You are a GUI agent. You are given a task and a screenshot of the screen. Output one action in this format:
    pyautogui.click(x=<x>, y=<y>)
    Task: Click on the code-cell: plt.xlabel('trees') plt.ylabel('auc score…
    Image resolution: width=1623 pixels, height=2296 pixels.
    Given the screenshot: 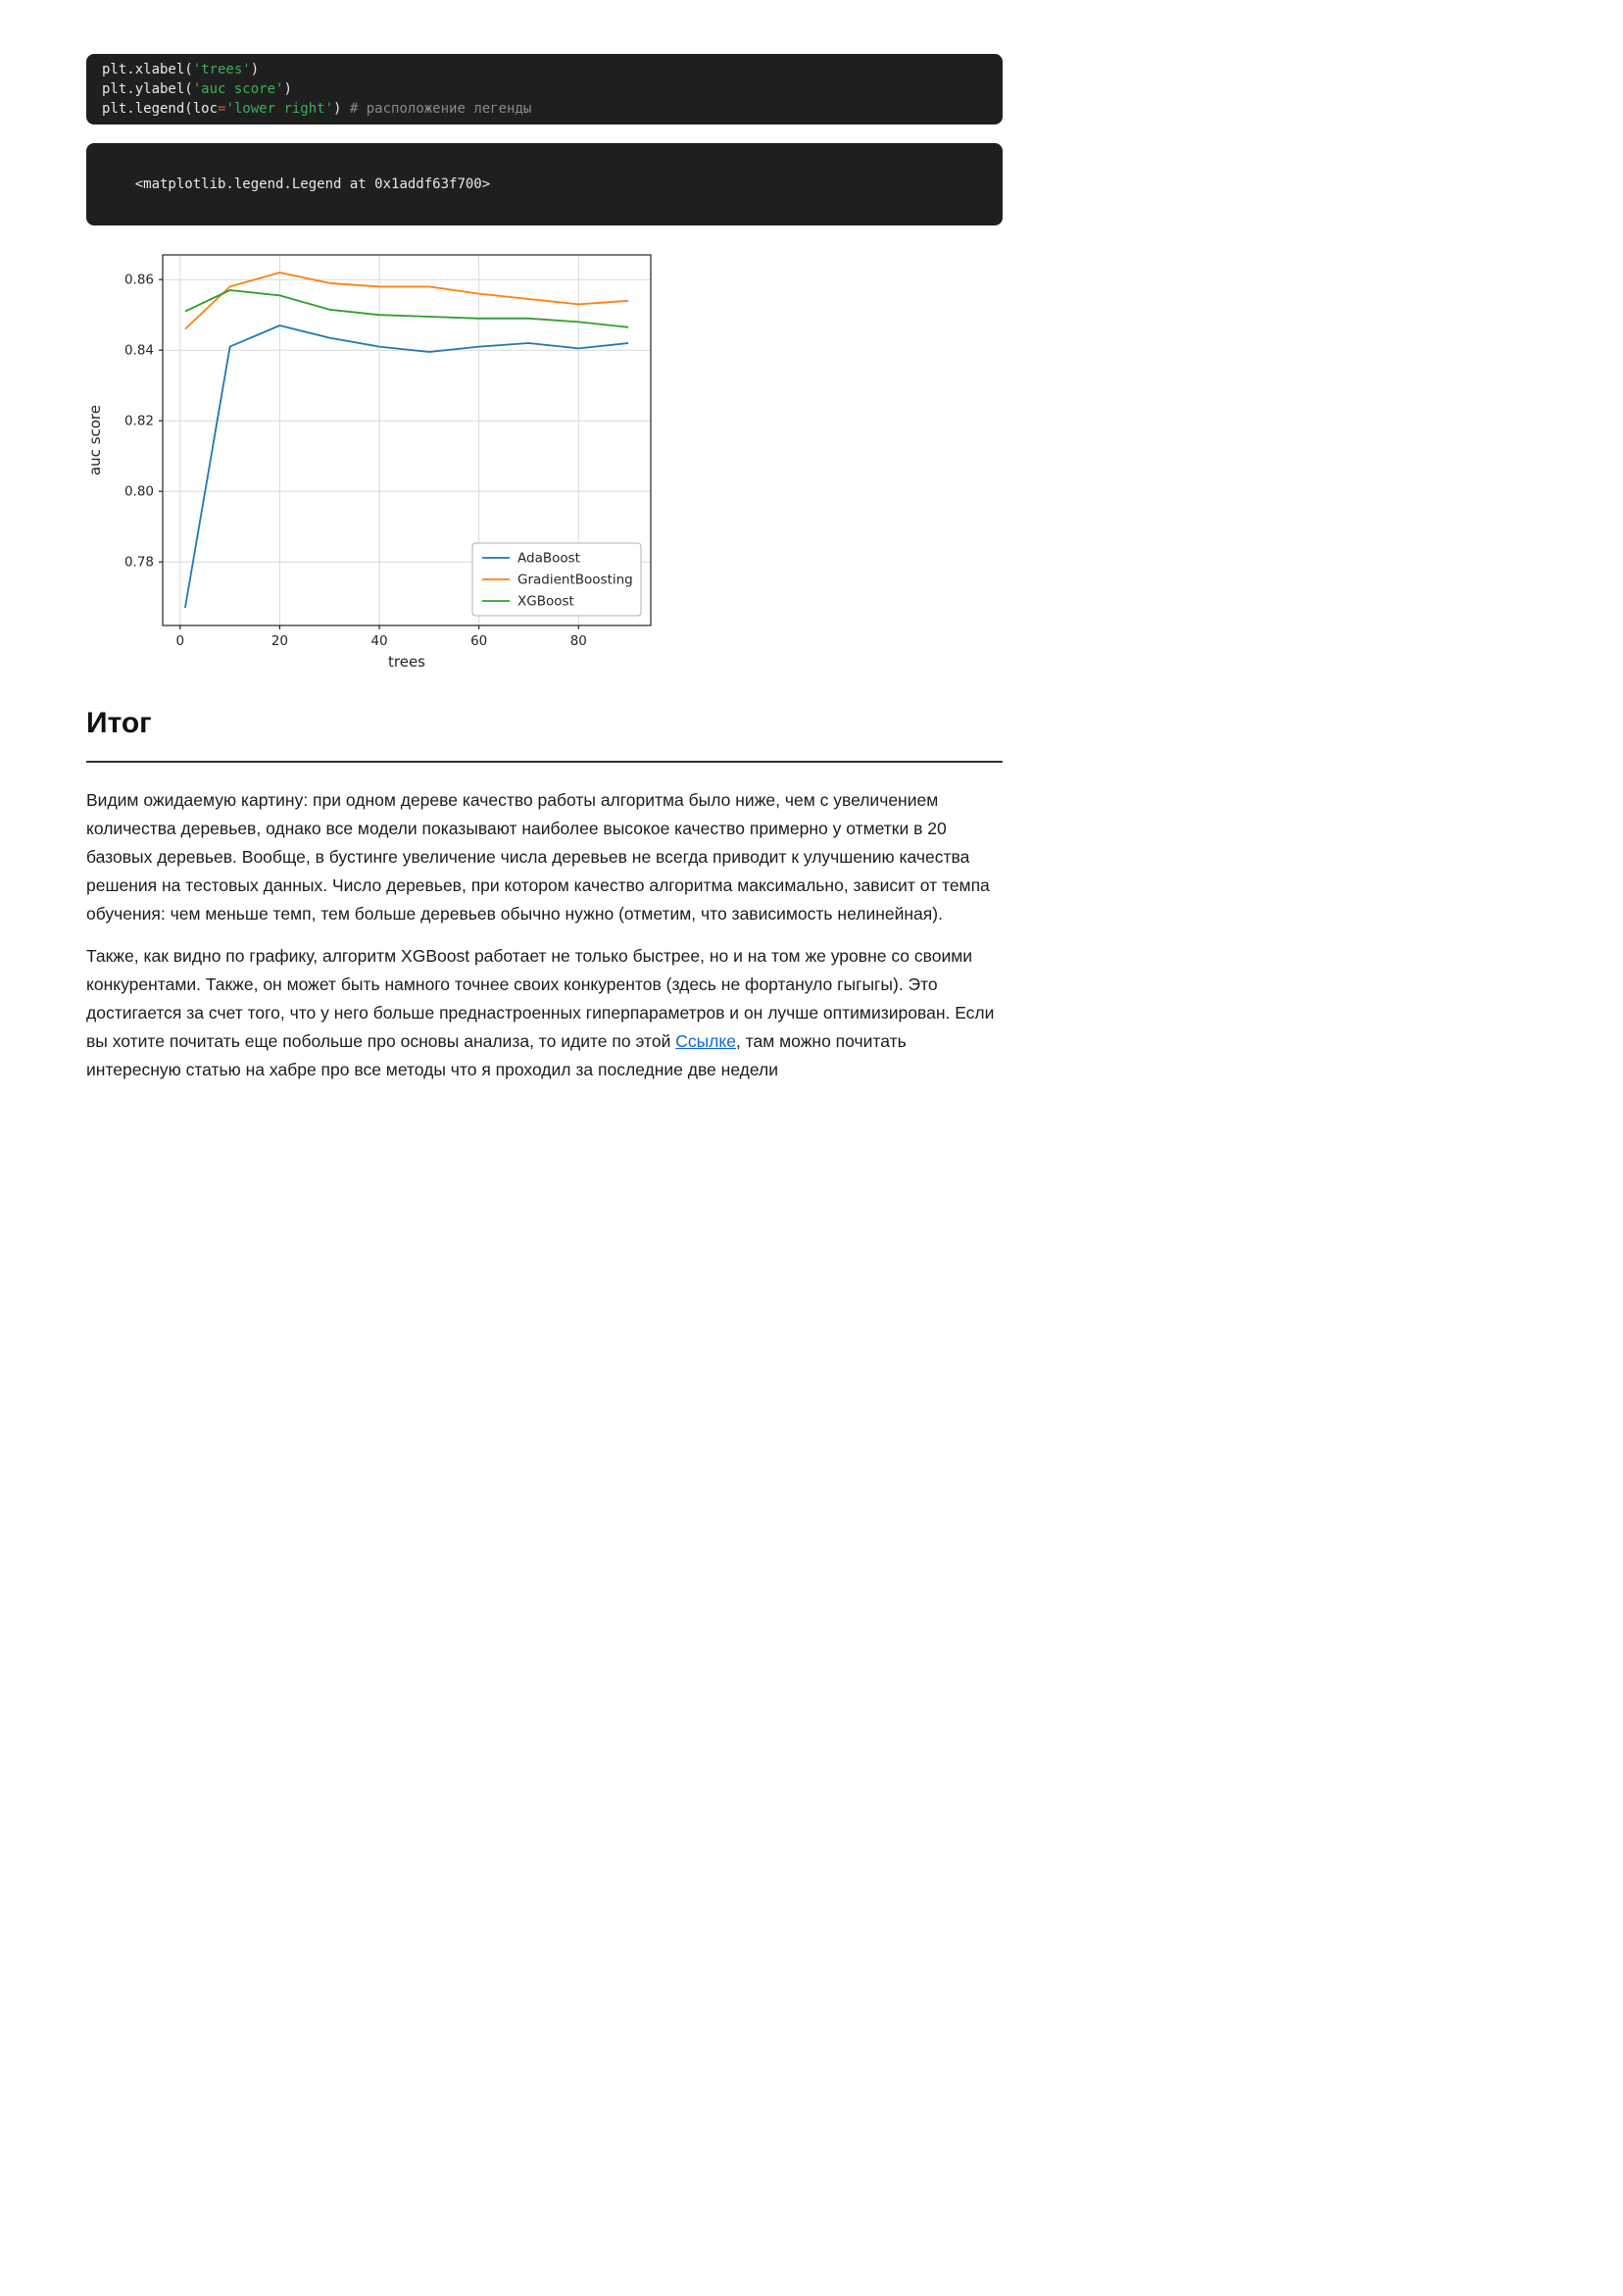 What is the action you would take?
    pyautogui.click(x=544, y=89)
    